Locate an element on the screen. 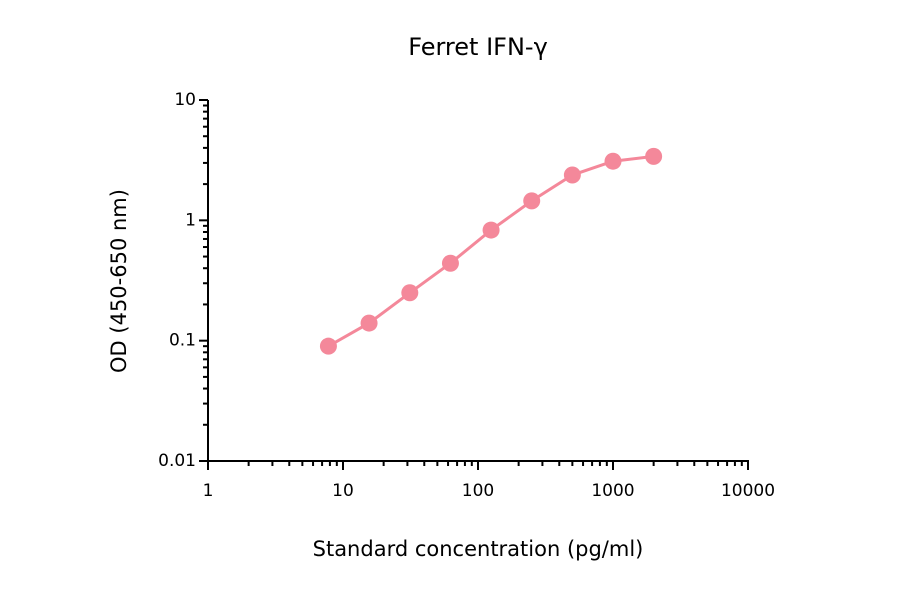  x-tick-label: 1000 is located at coordinates (612, 491).